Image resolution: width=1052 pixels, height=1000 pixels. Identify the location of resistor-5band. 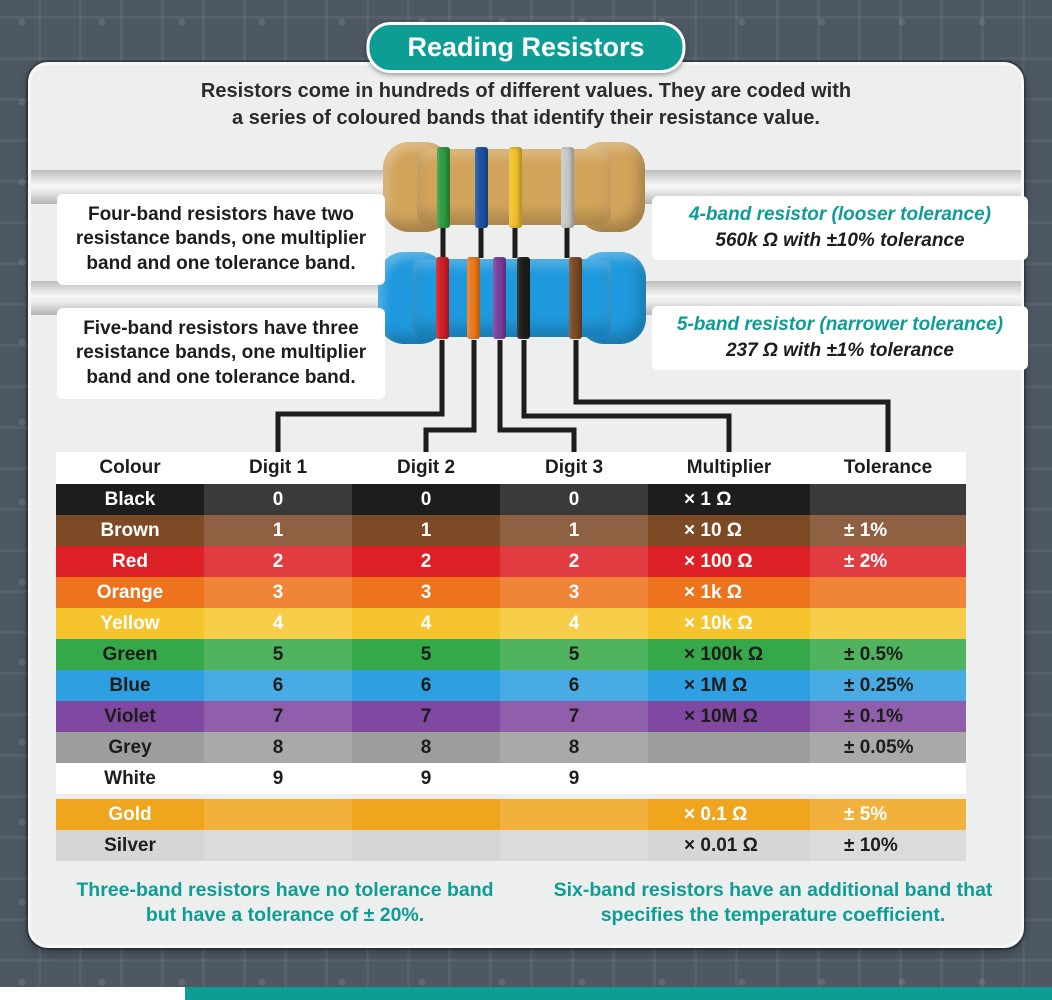
(512, 298).